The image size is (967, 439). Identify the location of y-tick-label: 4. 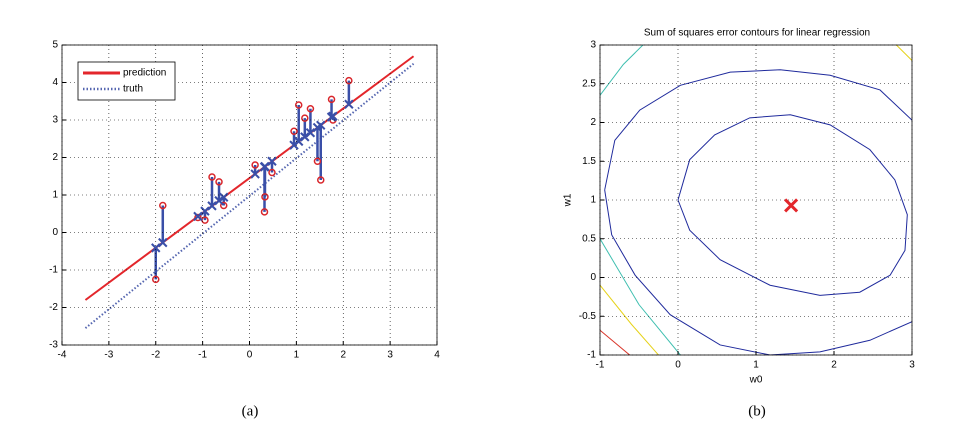
(55, 82).